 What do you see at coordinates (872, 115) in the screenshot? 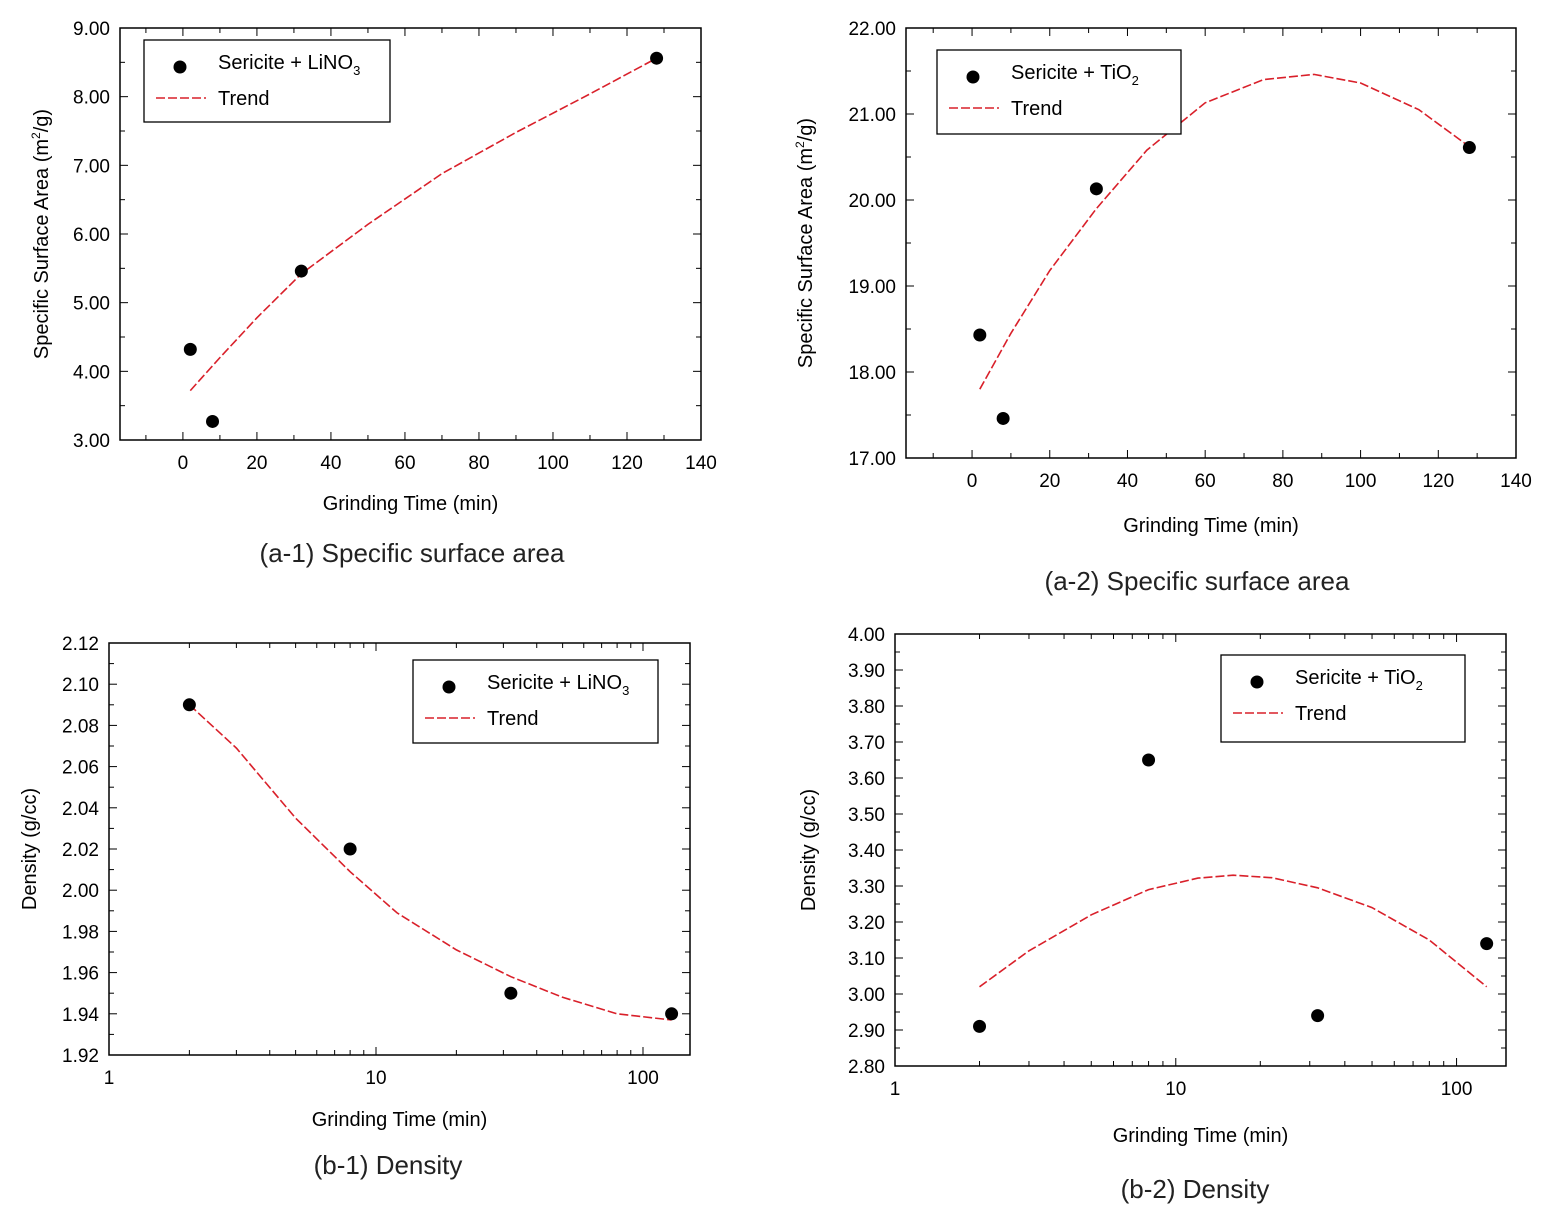
I see `y-tick-label: 21.00` at bounding box center [872, 115].